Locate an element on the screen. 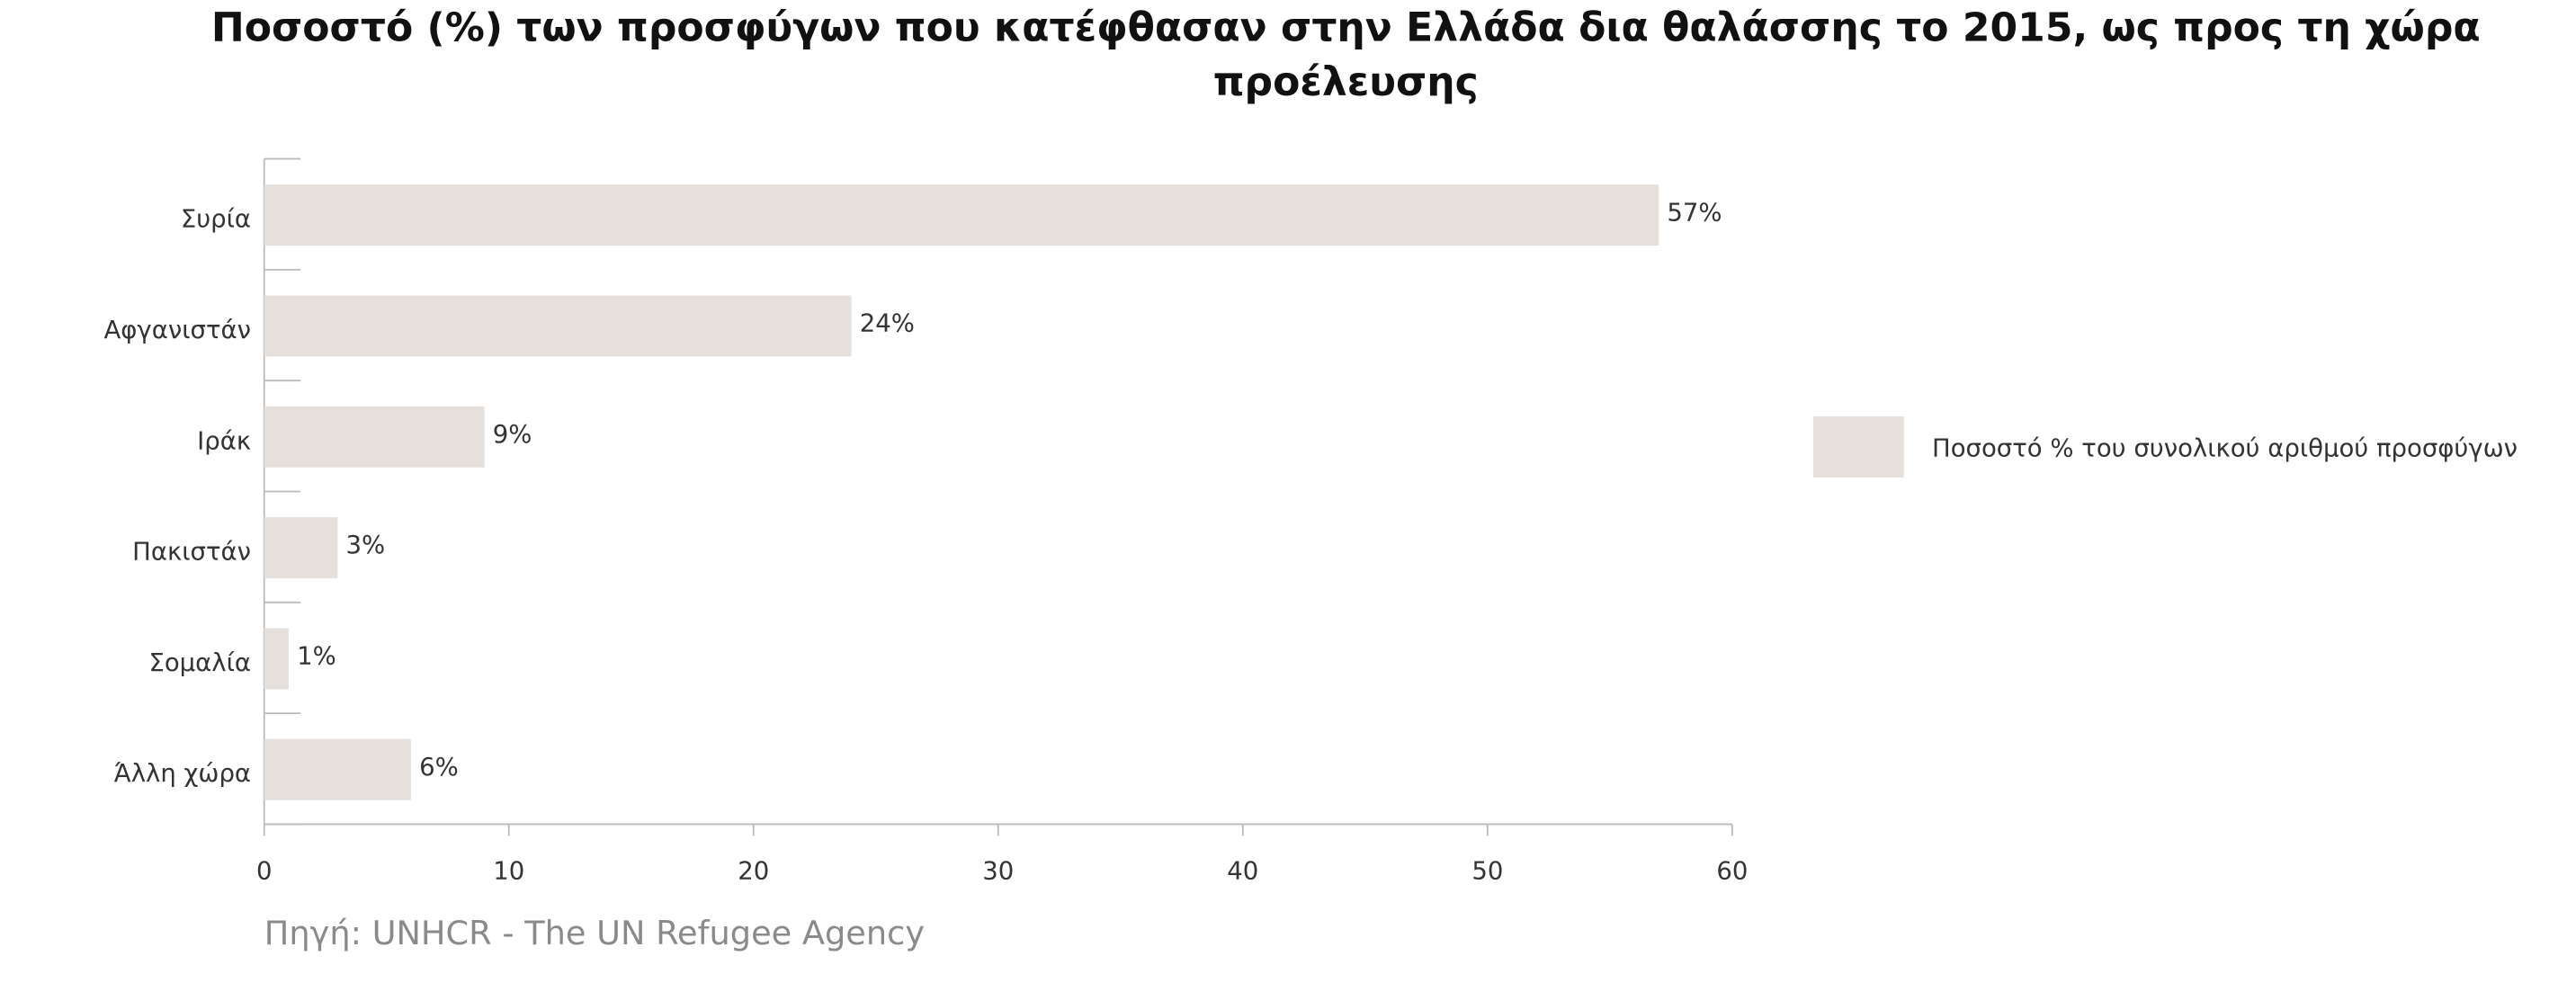 This screenshot has height=983, width=2576. x-tick-label: 20 is located at coordinates (753, 872).